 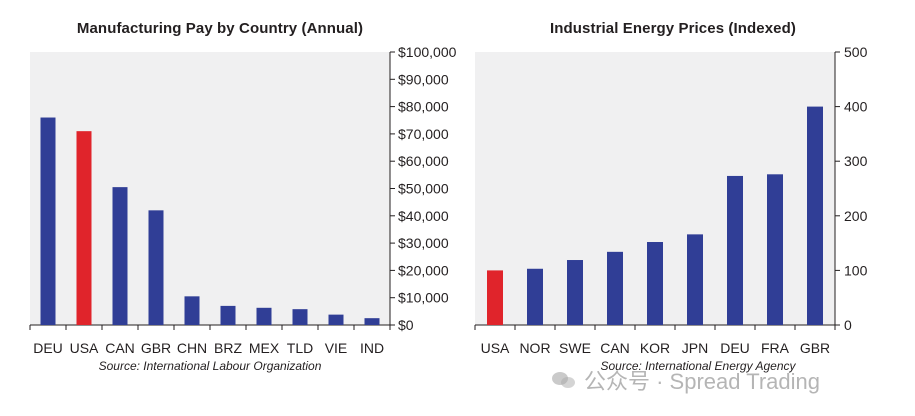 What do you see at coordinates (615, 288) in the screenshot?
I see `right-bar-can` at bounding box center [615, 288].